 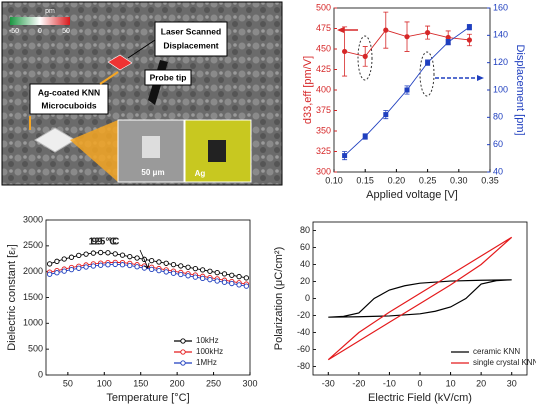 I want to click on legend-label: 100kHz, so click(x=209, y=351).